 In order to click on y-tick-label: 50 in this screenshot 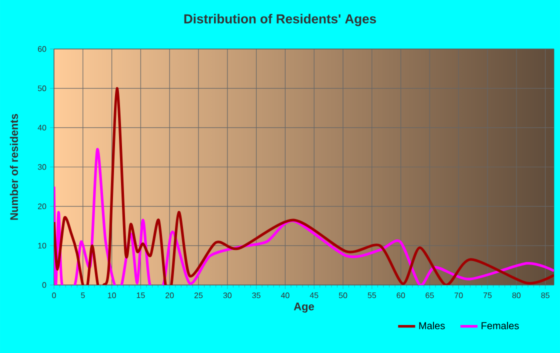, I will do `click(42, 89)`.